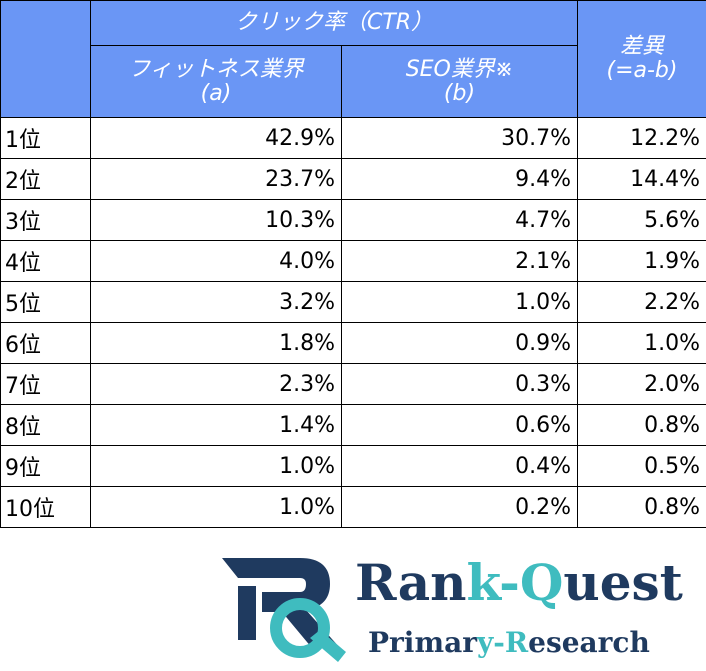 The image size is (706, 671). I want to click on table-row: 10位 1.0% 0.2% 0.8%, so click(353, 507).